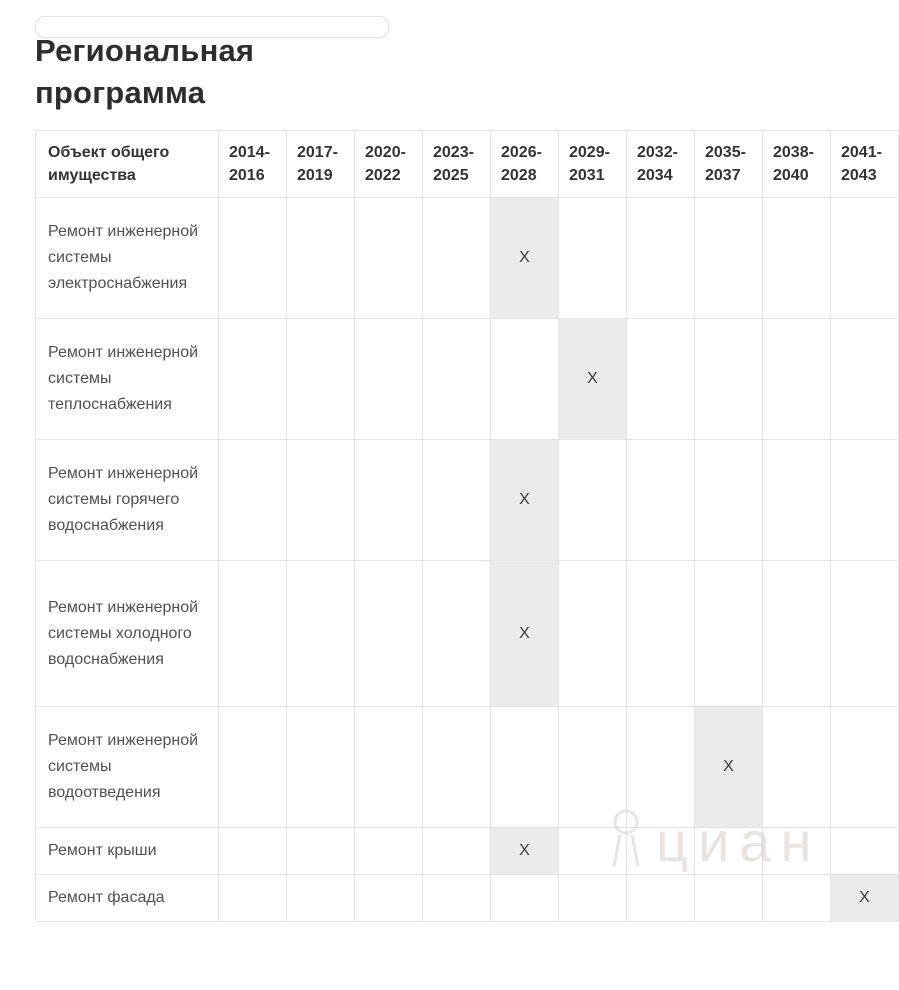 The height and width of the screenshot is (990, 899). Describe the element at coordinates (252, 164) in the screenshot. I see `period-header: 2014-2016` at that location.